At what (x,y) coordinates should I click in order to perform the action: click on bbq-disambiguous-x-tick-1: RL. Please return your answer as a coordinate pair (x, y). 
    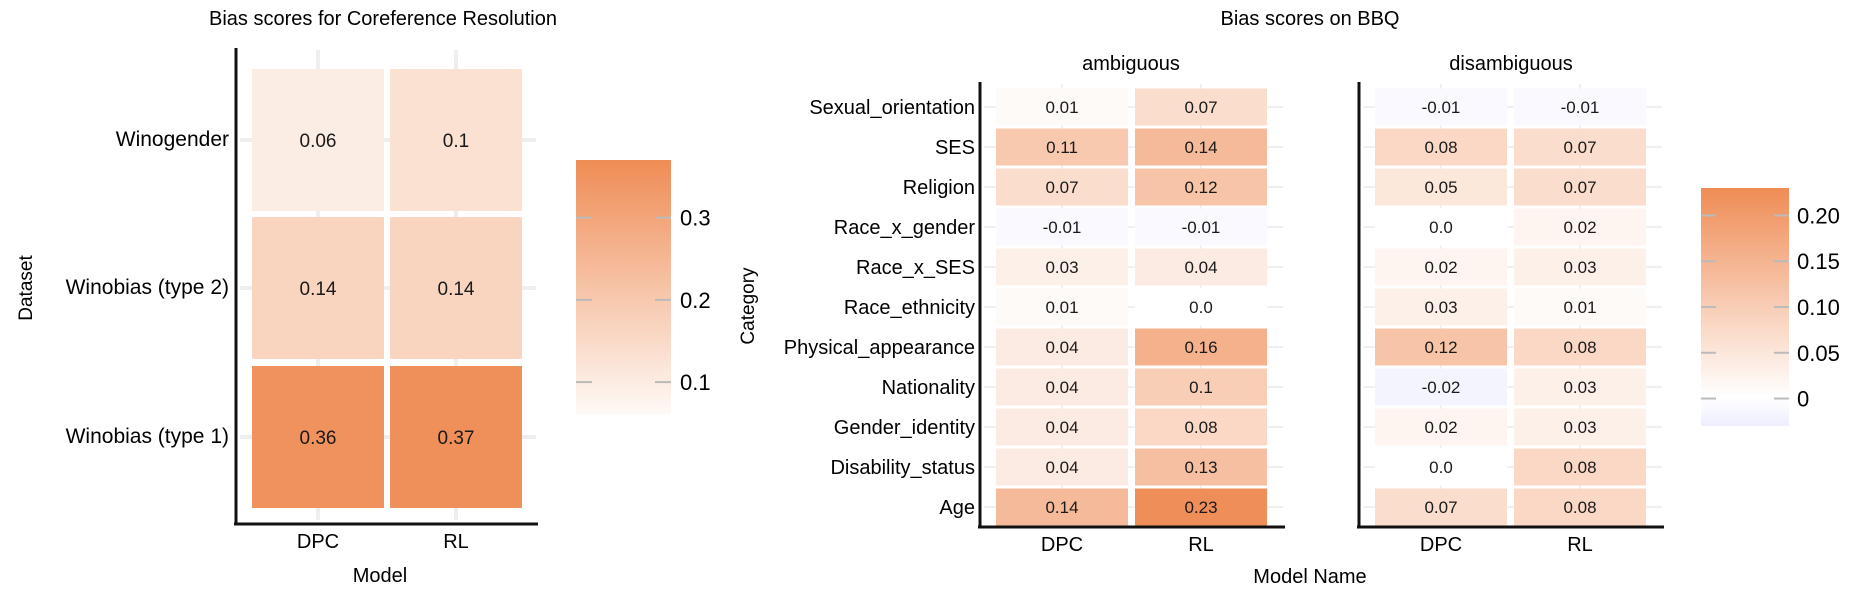
    Looking at the image, I should click on (1580, 545).